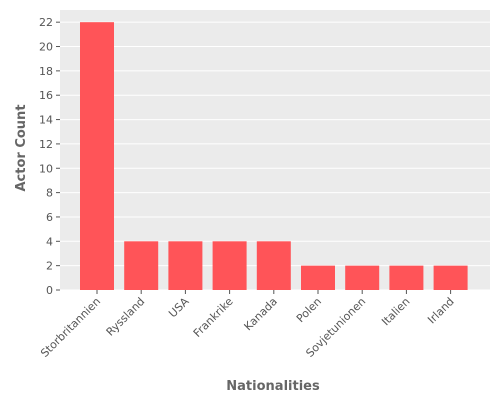 The image size is (500, 400). I want to click on y-tick-label-18: 18, so click(46, 71).